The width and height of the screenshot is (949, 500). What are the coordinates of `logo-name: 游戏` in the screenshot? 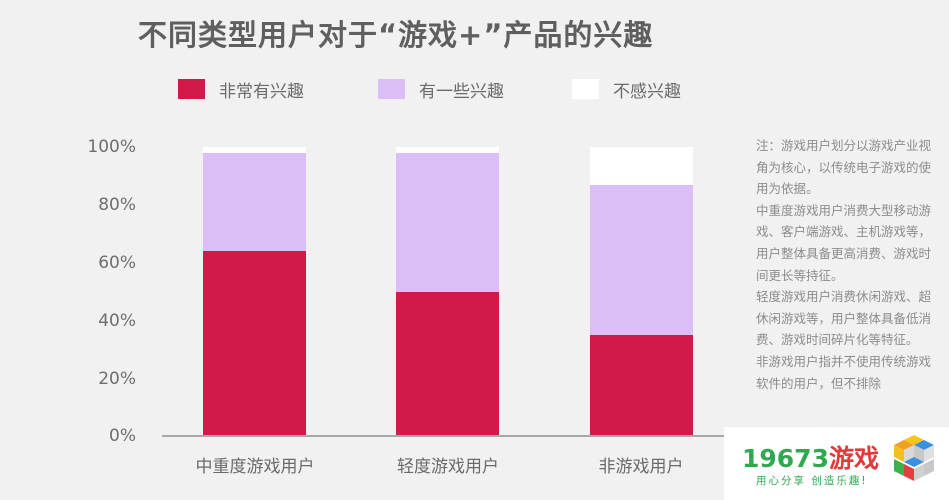 It's located at (853, 458).